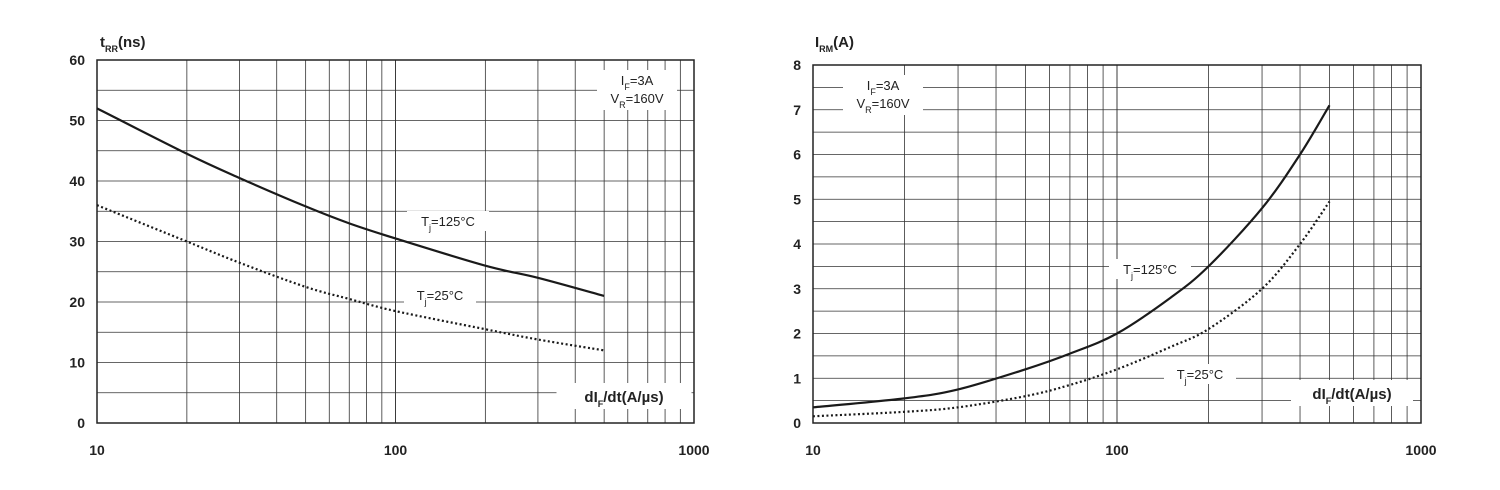  What do you see at coordinates (797, 289) in the screenshot?
I see `y-tick-label: 3` at bounding box center [797, 289].